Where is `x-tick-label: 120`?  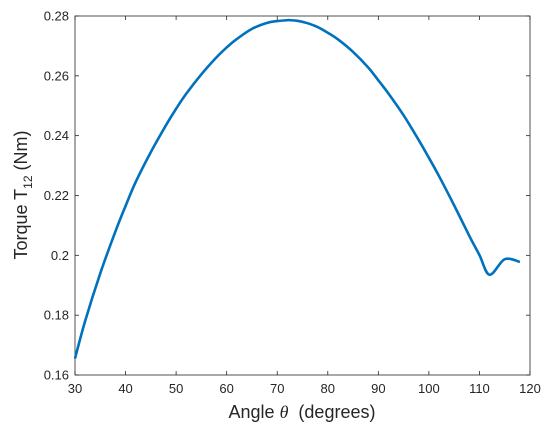
x-tick-label: 120 is located at coordinates (530, 388).